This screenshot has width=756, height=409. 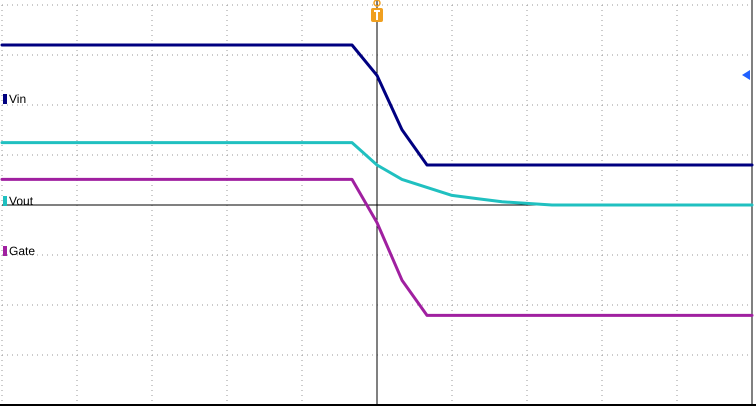 What do you see at coordinates (17, 99) in the screenshot?
I see `legend-label: Vin` at bounding box center [17, 99].